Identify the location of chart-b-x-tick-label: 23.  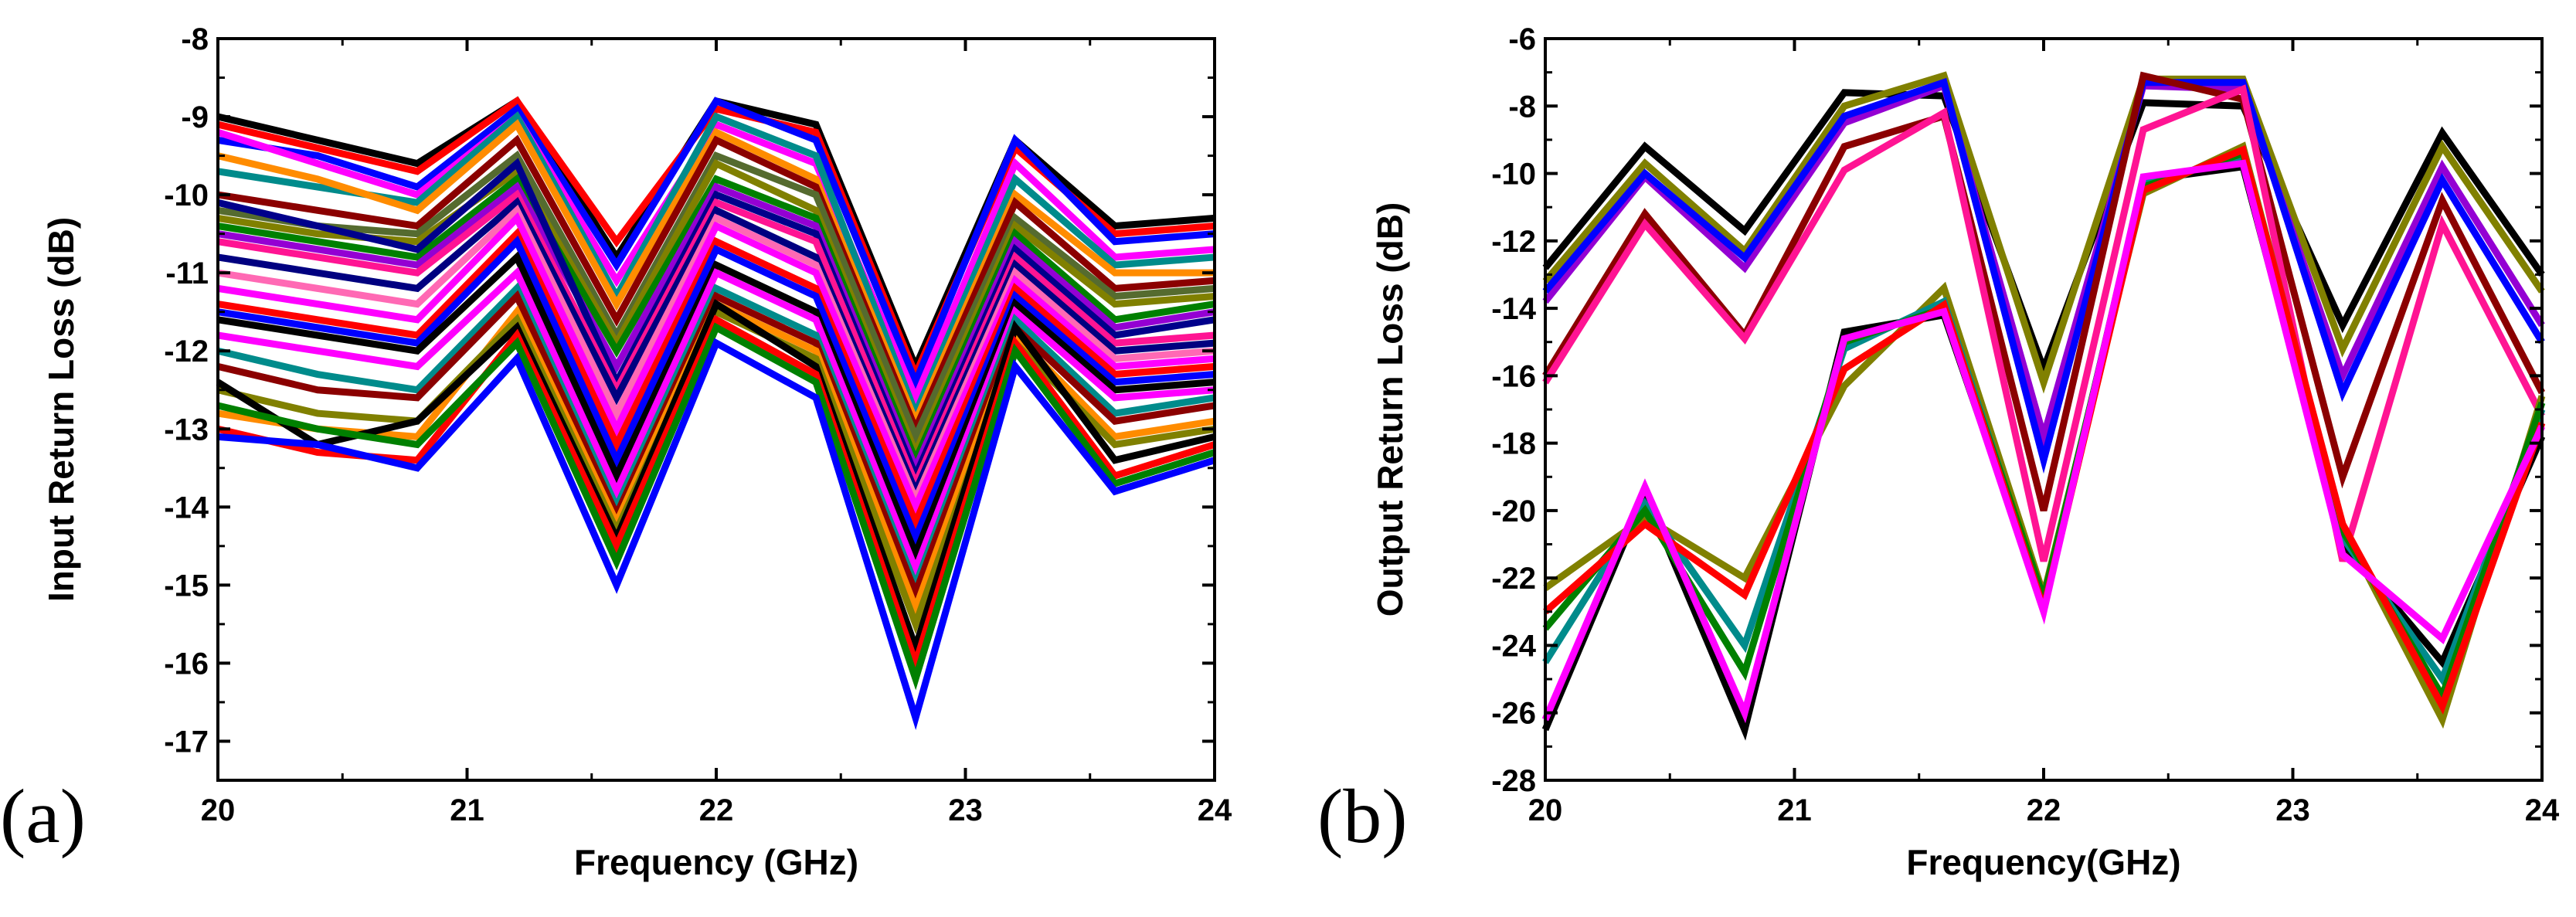
(2292, 810).